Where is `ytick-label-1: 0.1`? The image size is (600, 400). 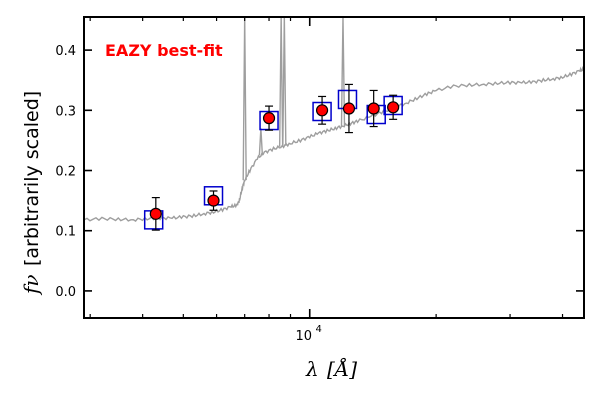
ytick-label-1: 0.1 is located at coordinates (65, 232).